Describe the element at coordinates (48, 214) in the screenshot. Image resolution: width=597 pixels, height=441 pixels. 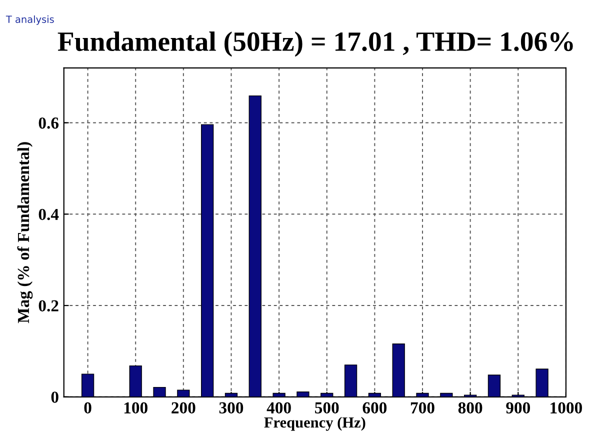
I see `y-tick-label: 0.4` at that location.